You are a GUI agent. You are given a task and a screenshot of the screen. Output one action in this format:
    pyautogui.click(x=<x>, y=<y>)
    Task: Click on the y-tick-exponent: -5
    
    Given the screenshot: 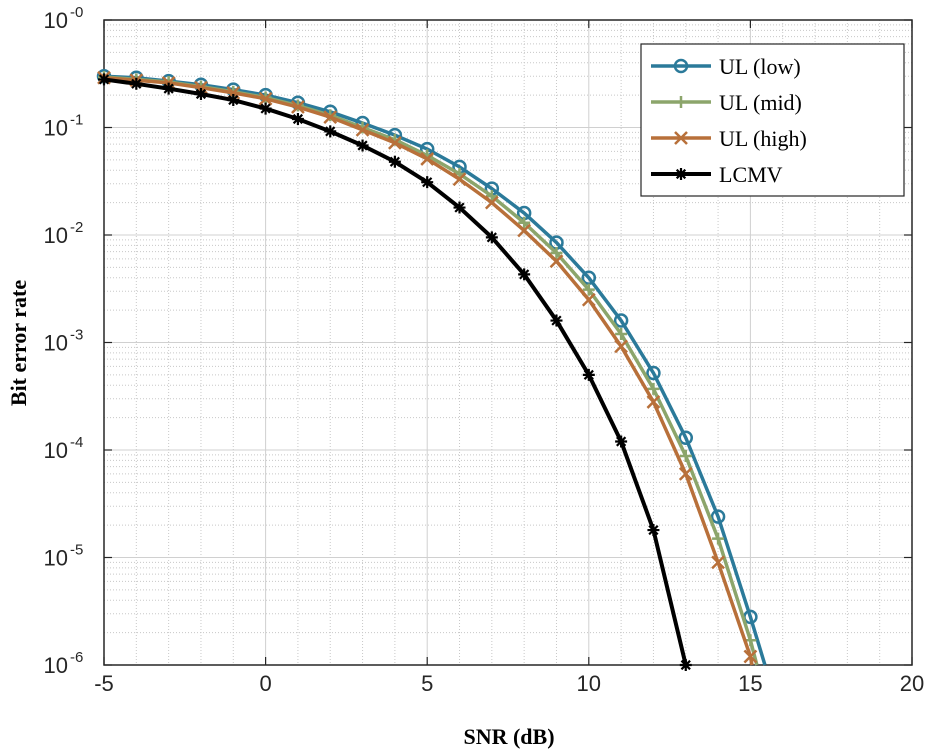 What is the action you would take?
    pyautogui.click(x=76, y=550)
    